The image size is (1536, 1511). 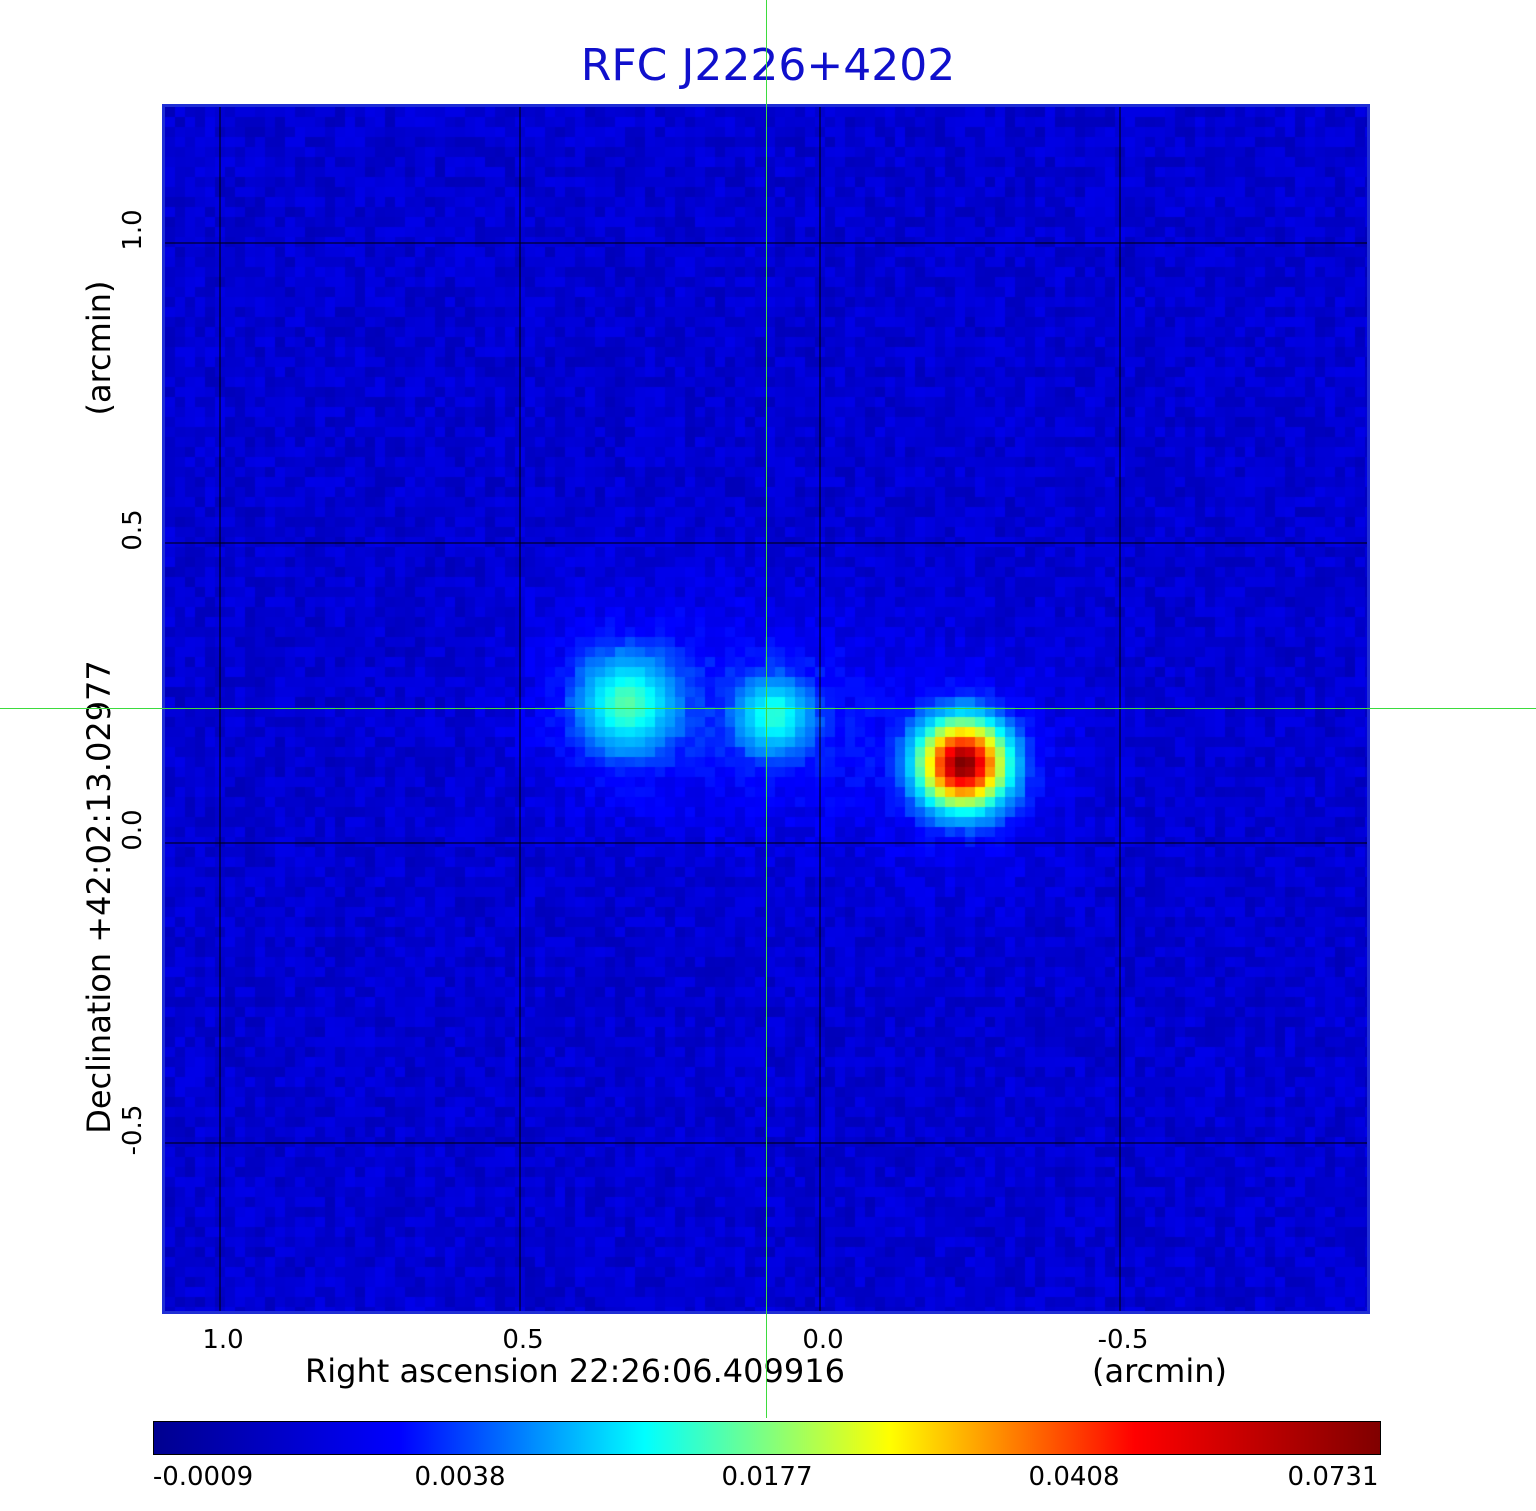 I want to click on y-tick-label: 1.0, so click(x=133, y=230).